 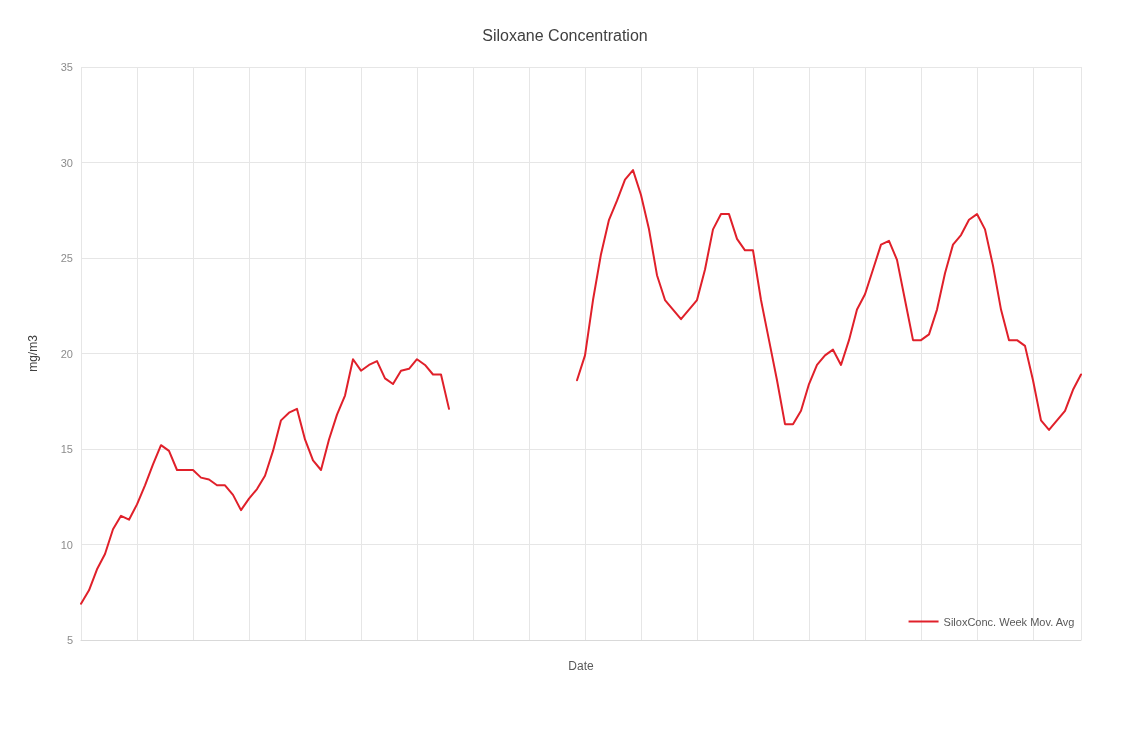 I want to click on x-axis-title: Date, so click(x=581, y=666).